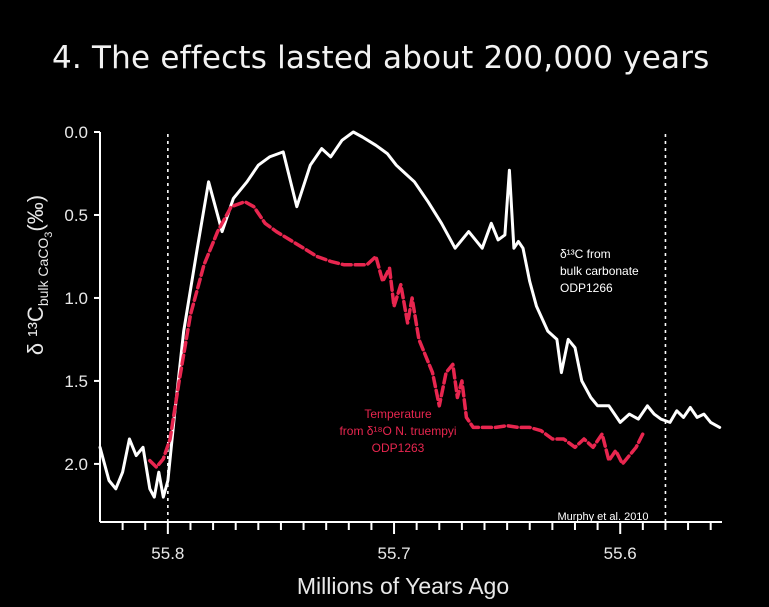 This screenshot has width=769, height=607. I want to click on y-tick-label: 1.5, so click(76, 381).